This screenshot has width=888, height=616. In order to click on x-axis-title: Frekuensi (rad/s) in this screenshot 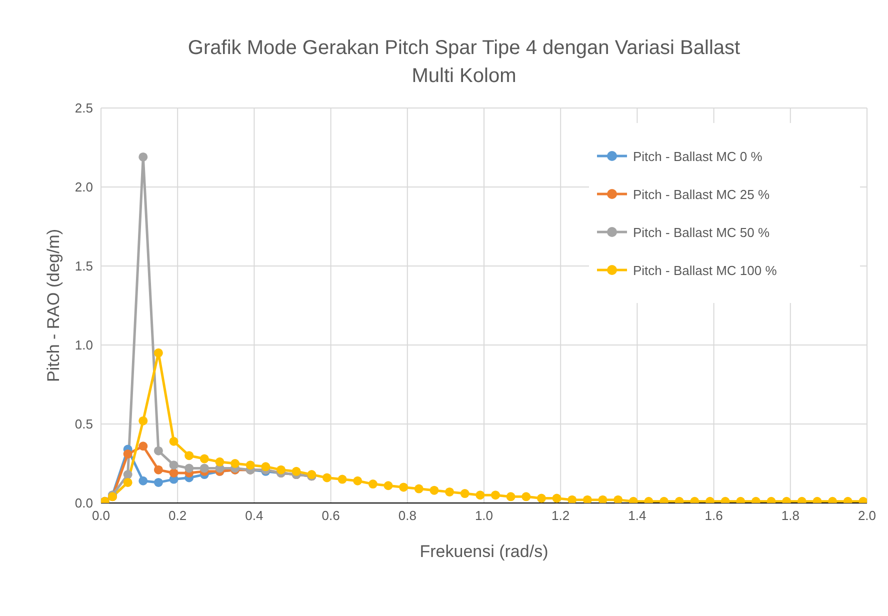, I will do `click(484, 552)`.